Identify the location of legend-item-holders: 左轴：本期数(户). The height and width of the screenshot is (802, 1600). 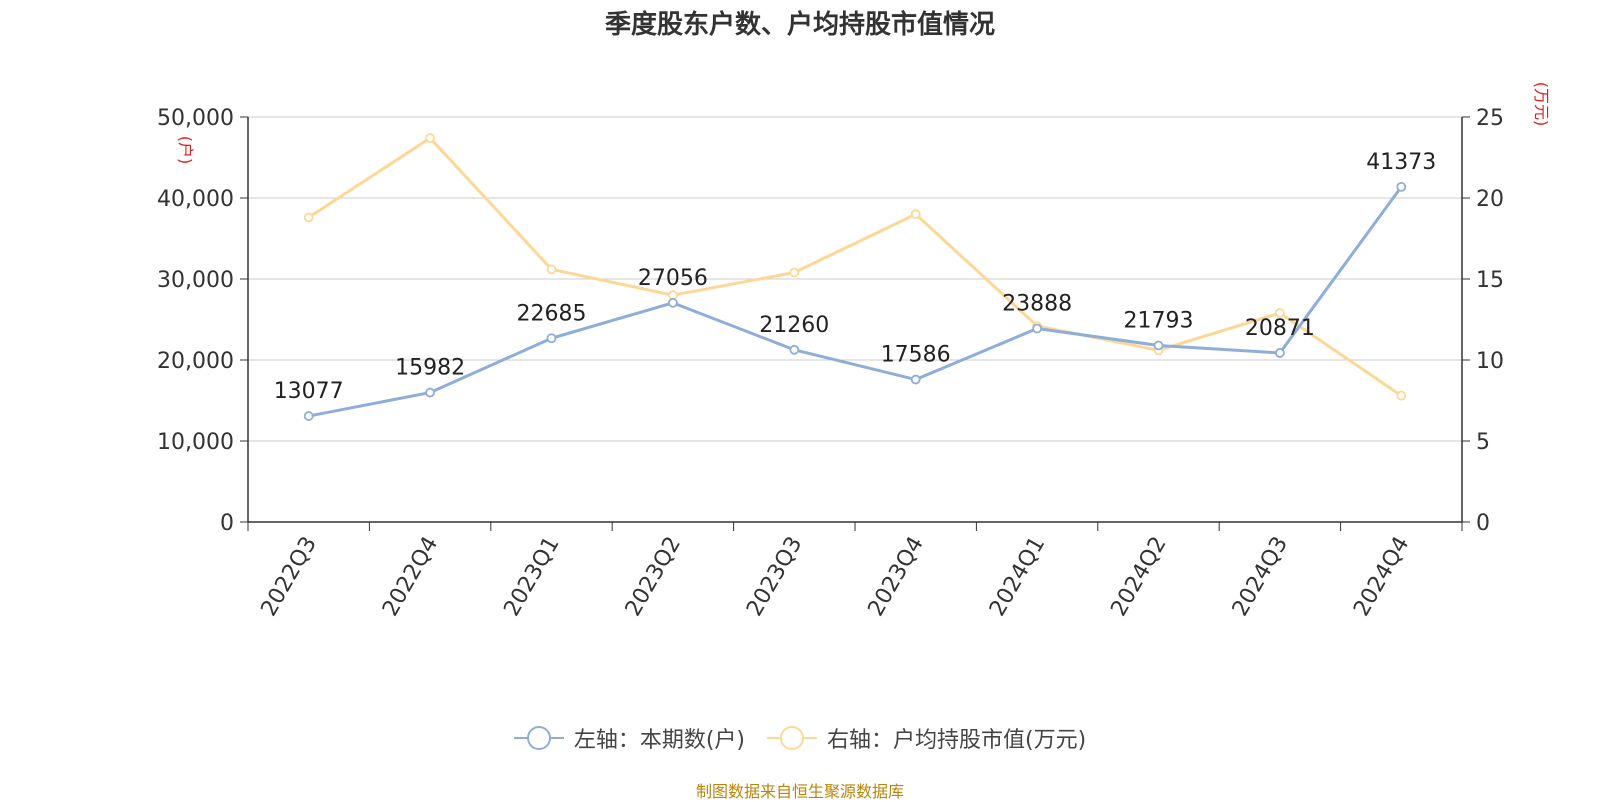
(629, 738).